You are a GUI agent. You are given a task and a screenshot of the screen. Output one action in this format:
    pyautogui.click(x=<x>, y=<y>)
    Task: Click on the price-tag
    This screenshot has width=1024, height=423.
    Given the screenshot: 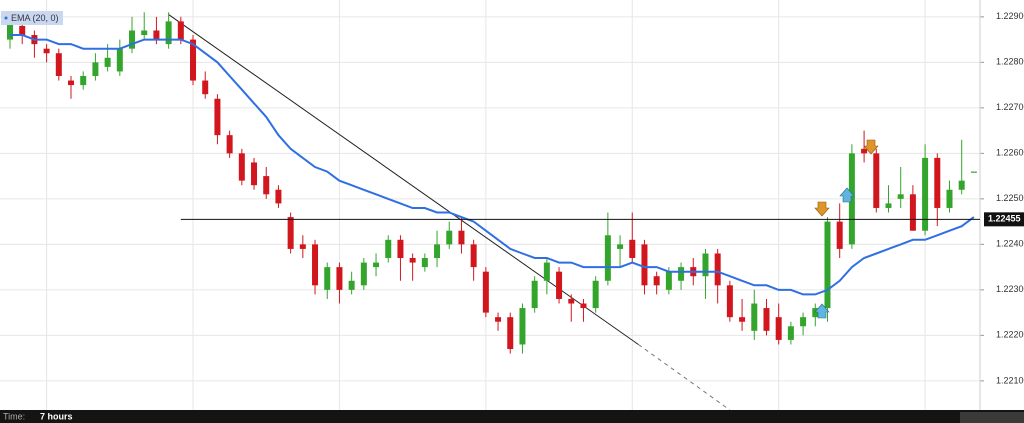 What is the action you would take?
    pyautogui.click(x=1004, y=219)
    